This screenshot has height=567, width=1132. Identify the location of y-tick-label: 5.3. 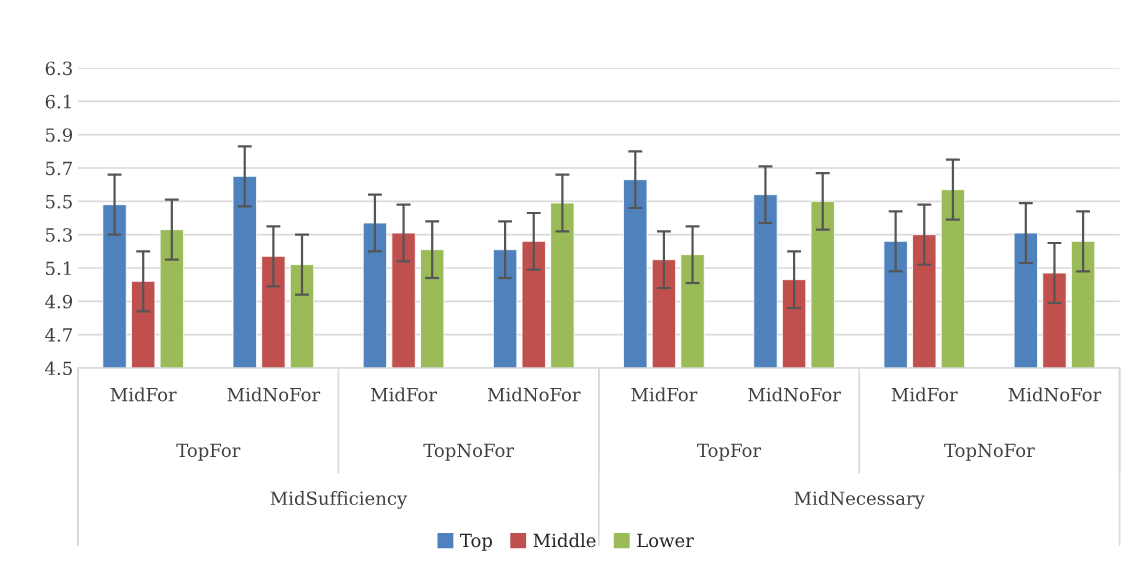
(59, 235).